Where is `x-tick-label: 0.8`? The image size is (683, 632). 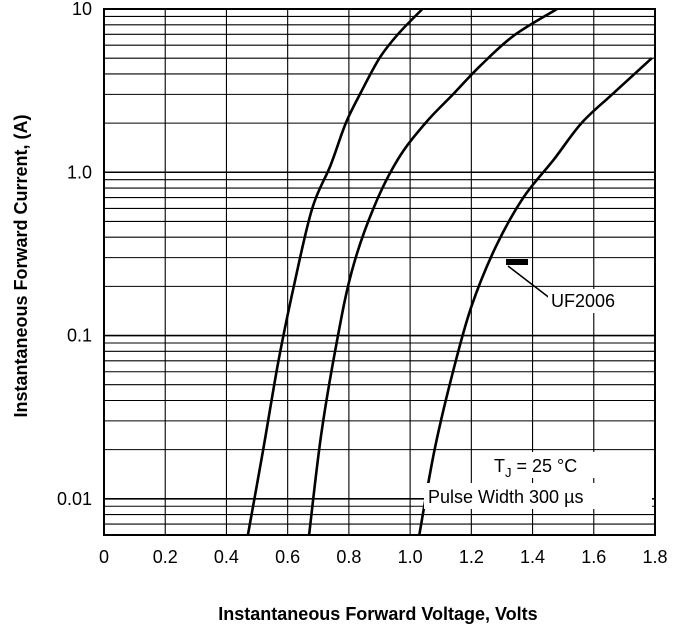 x-tick-label: 0.8 is located at coordinates (348, 557).